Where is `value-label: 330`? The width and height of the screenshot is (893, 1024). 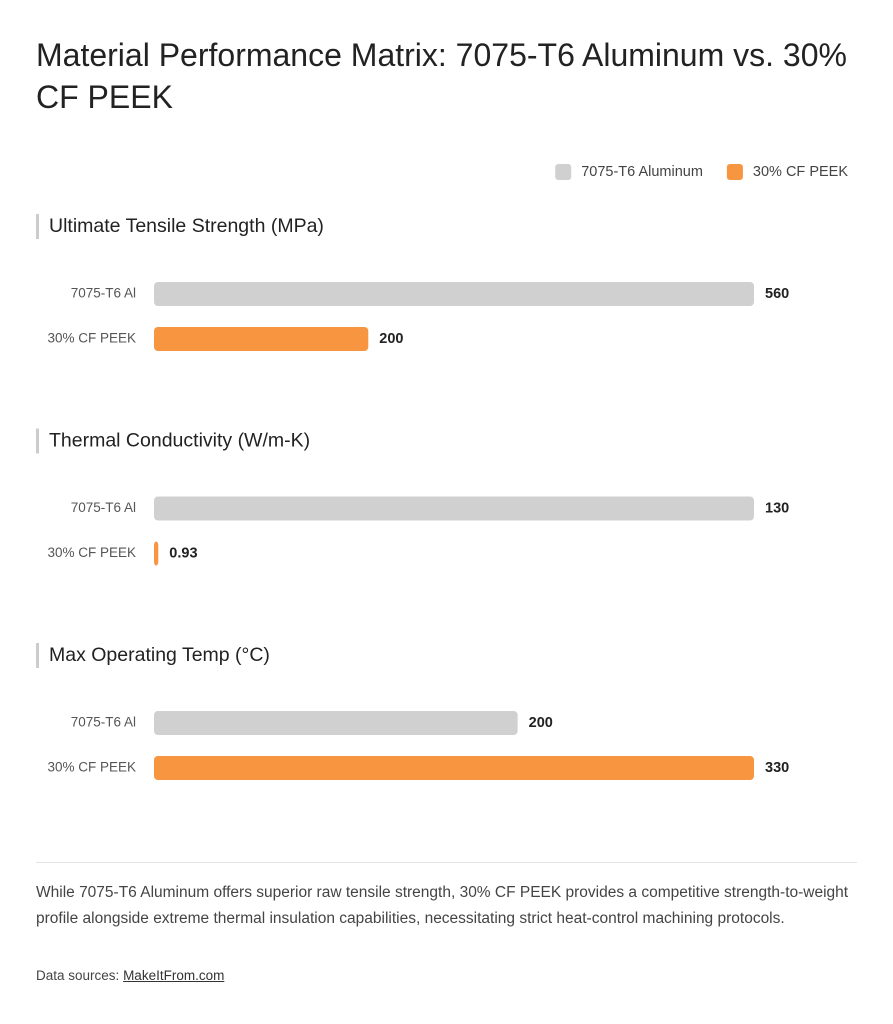
value-label: 330 is located at coordinates (777, 768).